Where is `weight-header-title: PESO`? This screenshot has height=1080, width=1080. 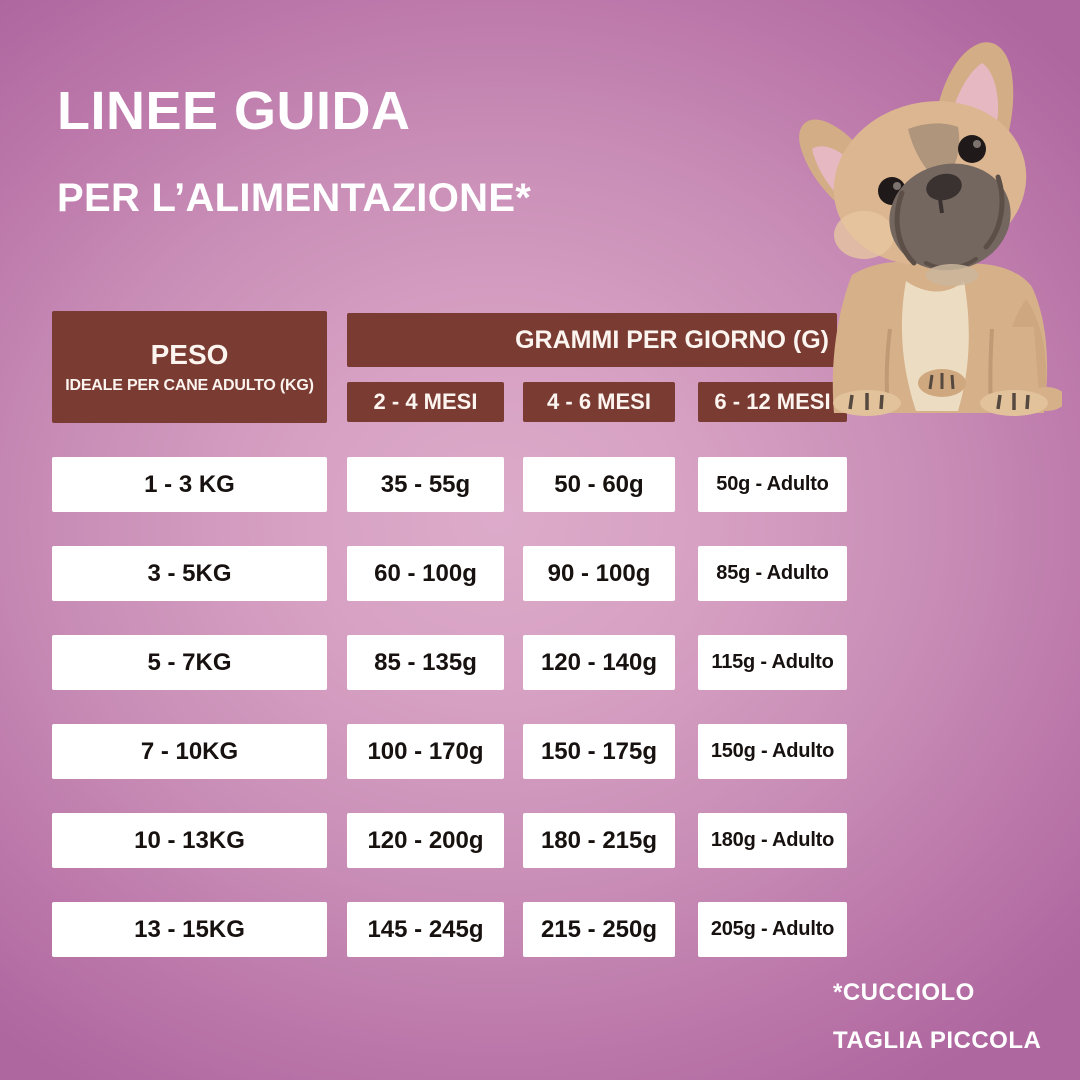 weight-header-title: PESO is located at coordinates (189, 355).